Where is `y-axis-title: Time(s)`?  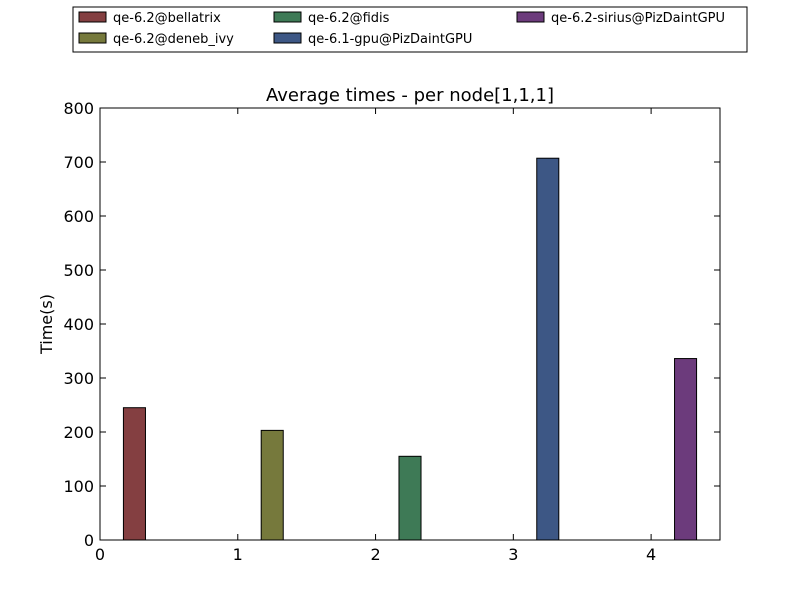
y-axis-title: Time(s) is located at coordinates (46, 324).